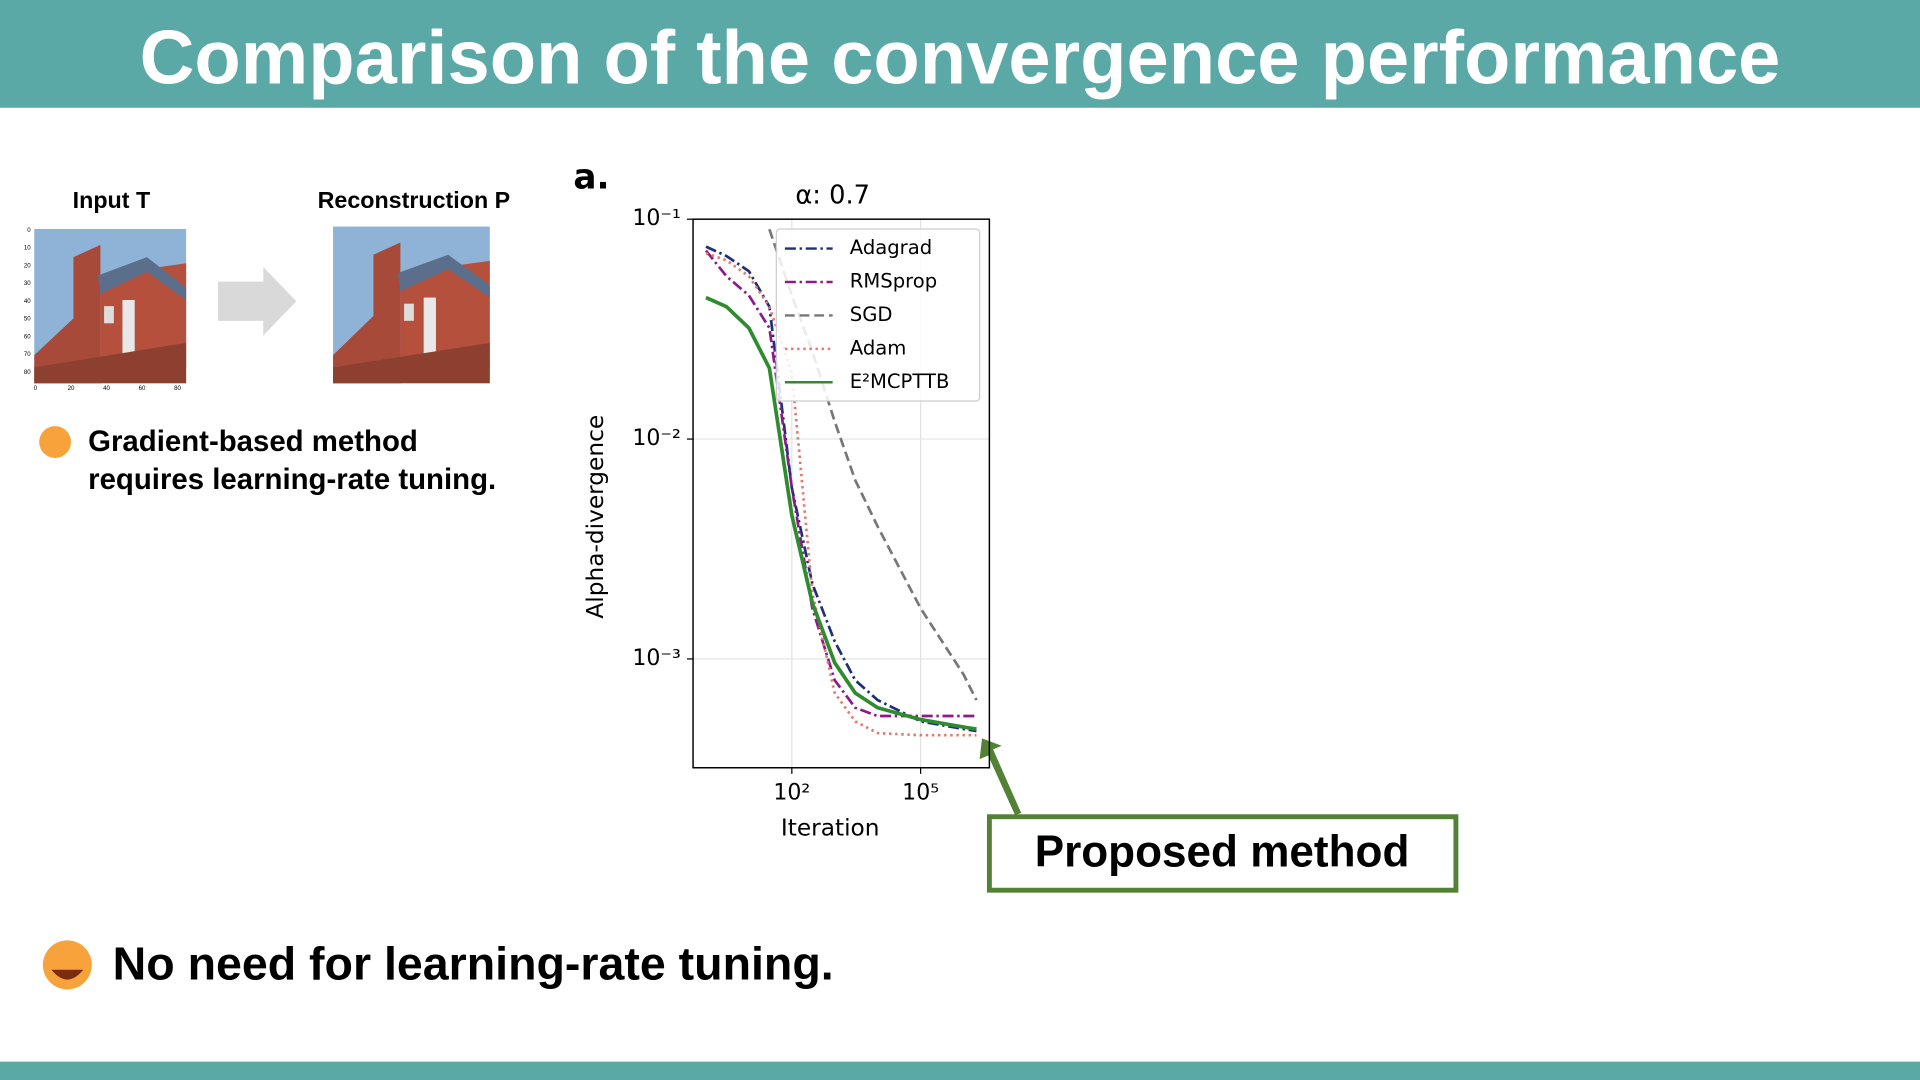 This screenshot has height=1080, width=1920. I want to click on header-band, so click(960, 54).